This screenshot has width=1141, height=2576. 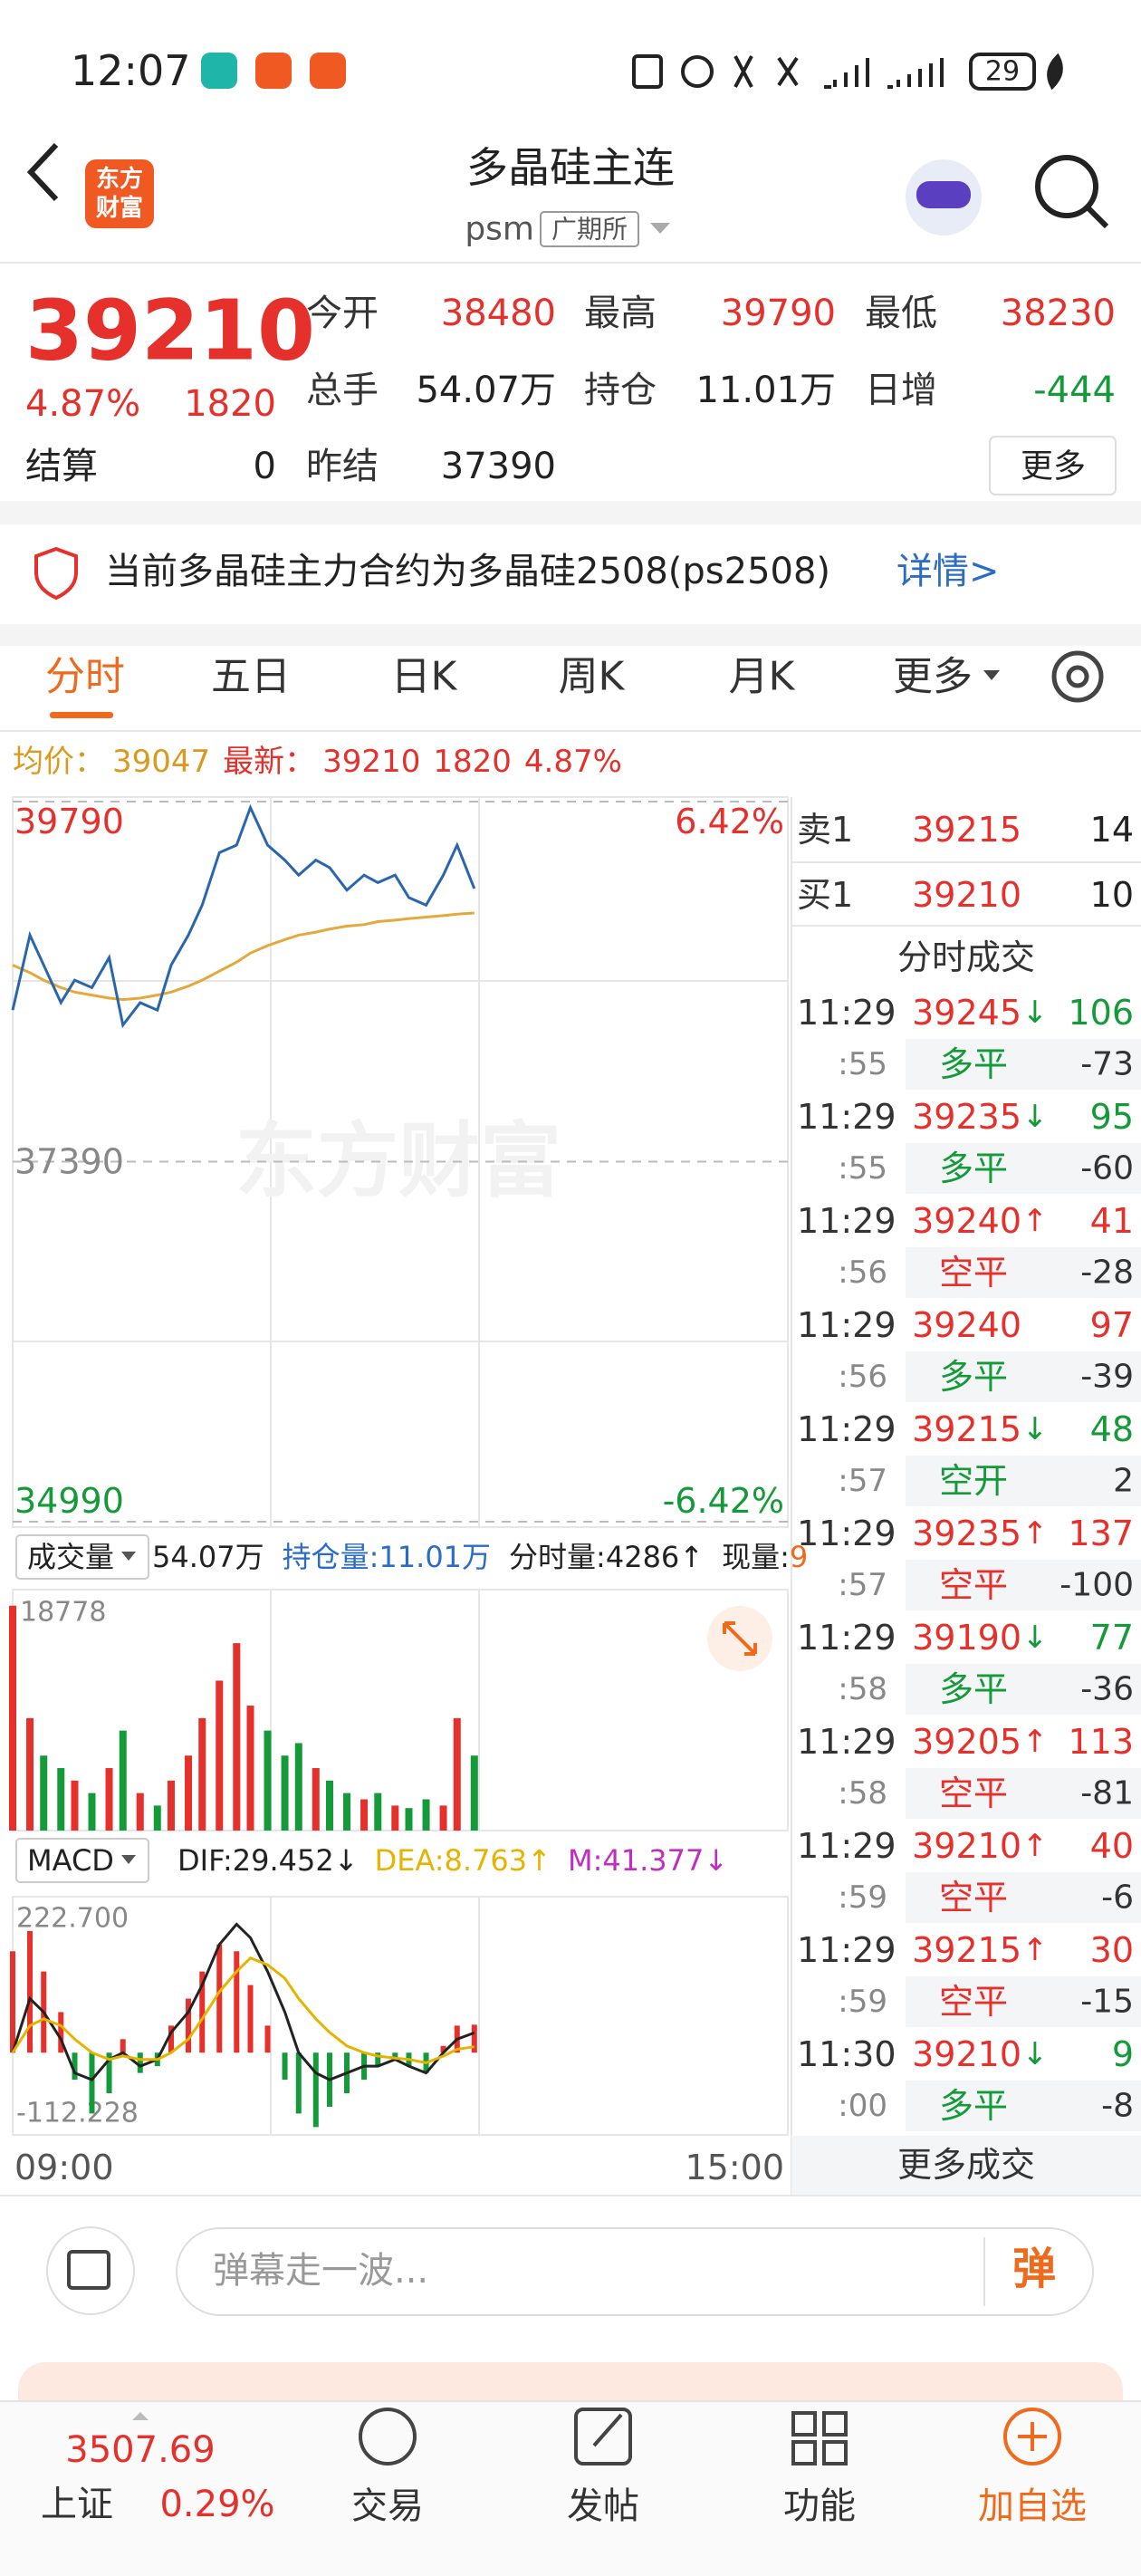 I want to click on trade-type: 空开, so click(x=973, y=1481).